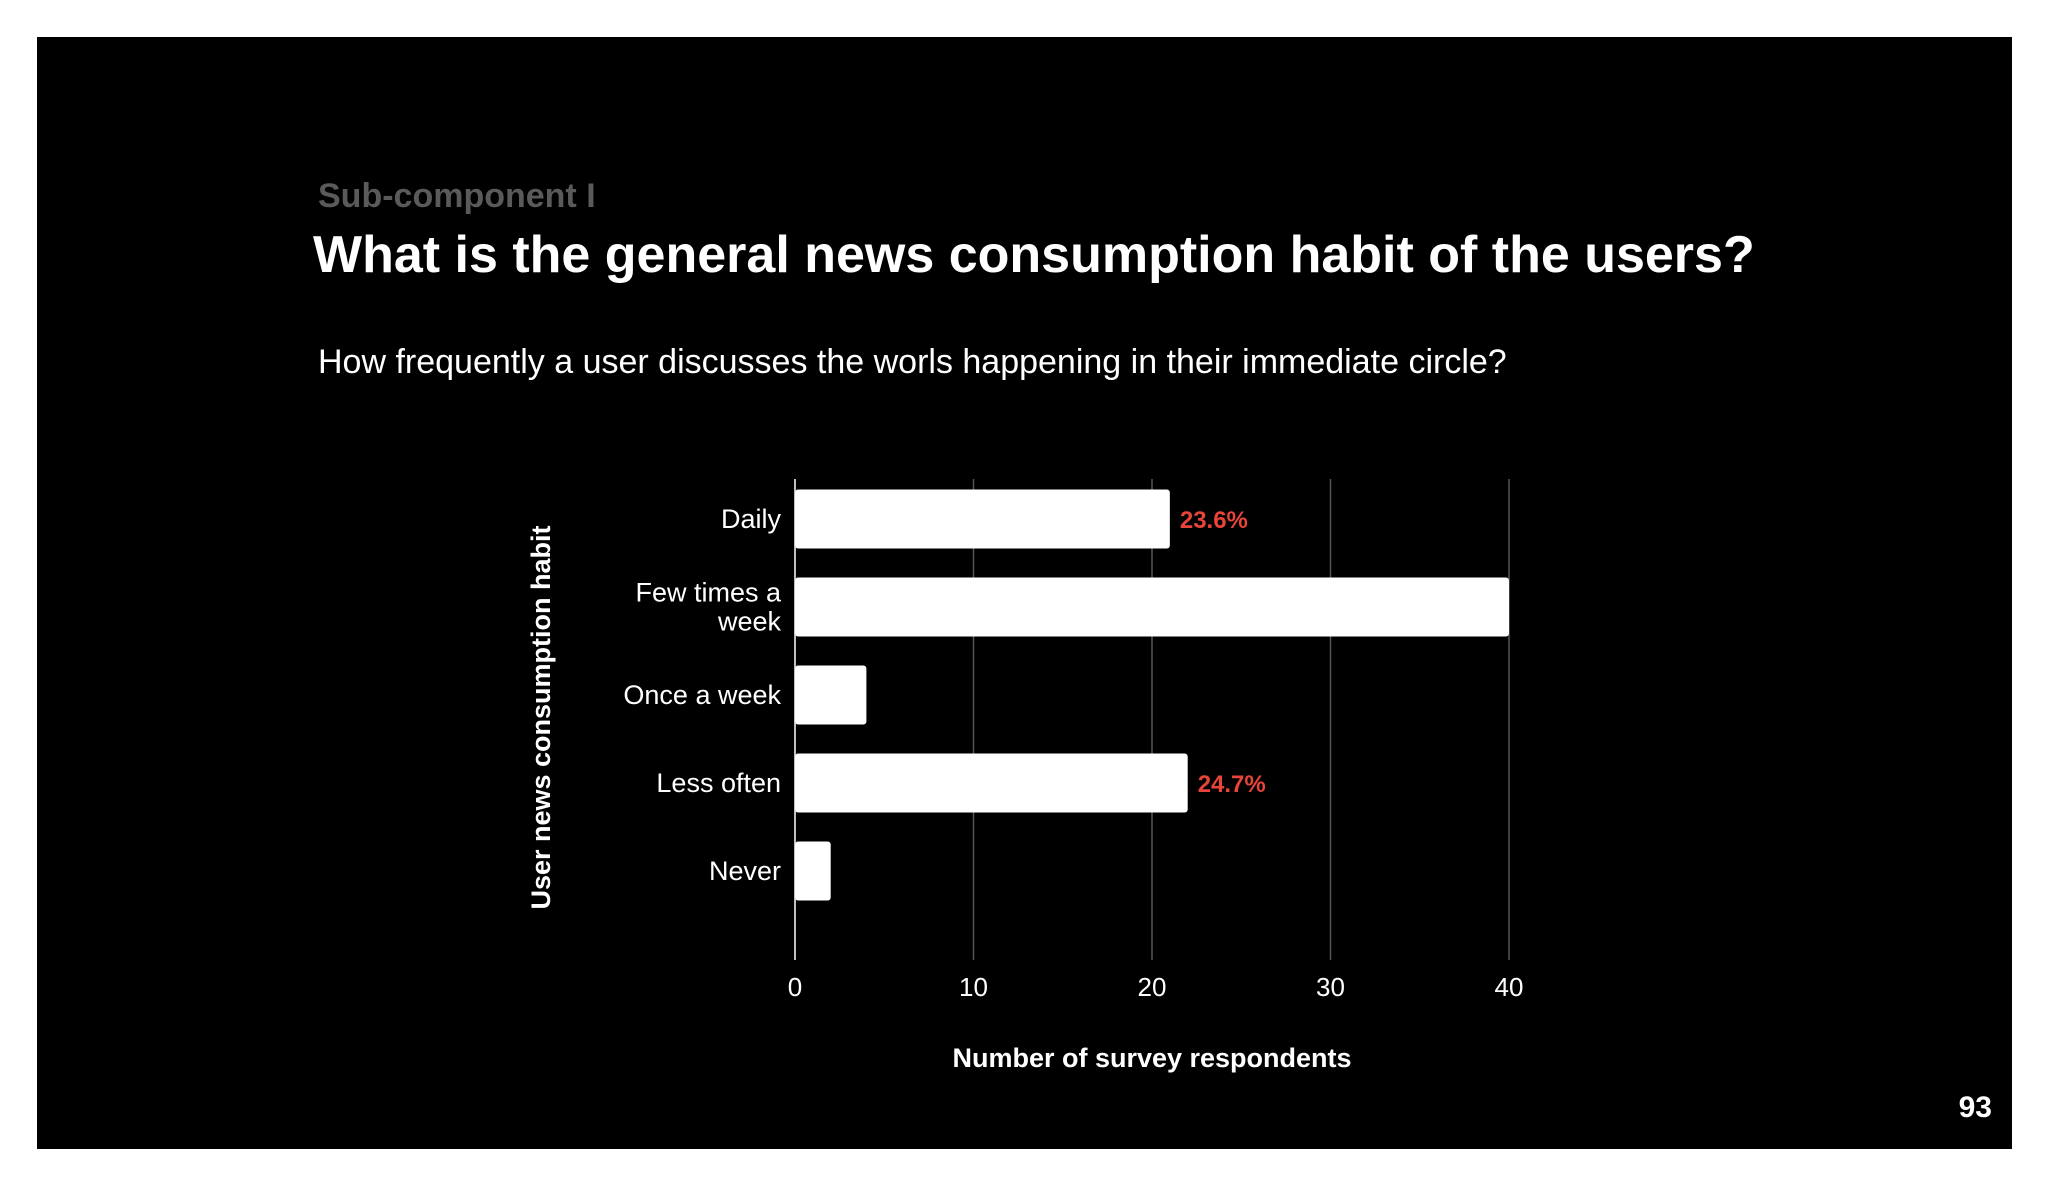 The image size is (2048, 1184). Describe the element at coordinates (749, 622) in the screenshot. I see `category-label: week` at that location.